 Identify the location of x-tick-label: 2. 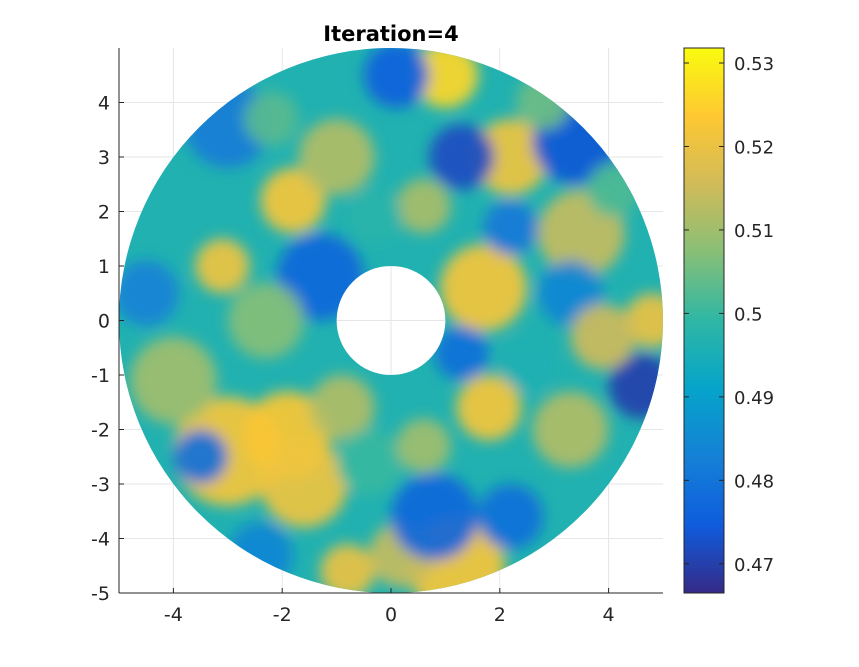
(500, 615).